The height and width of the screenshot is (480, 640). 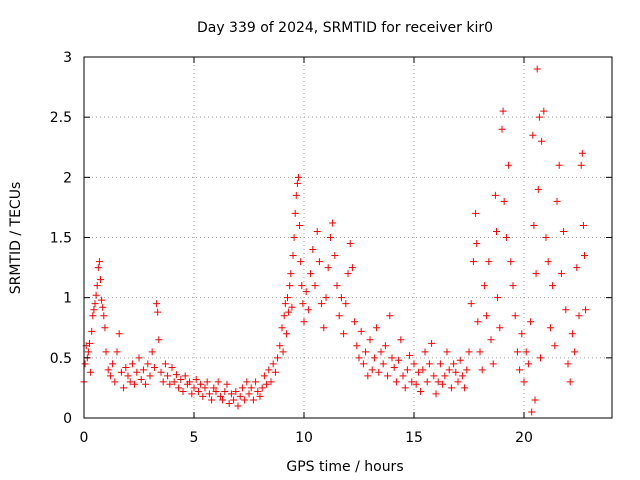 What do you see at coordinates (67, 178) in the screenshot?
I see `y-tick-label: 2` at bounding box center [67, 178].